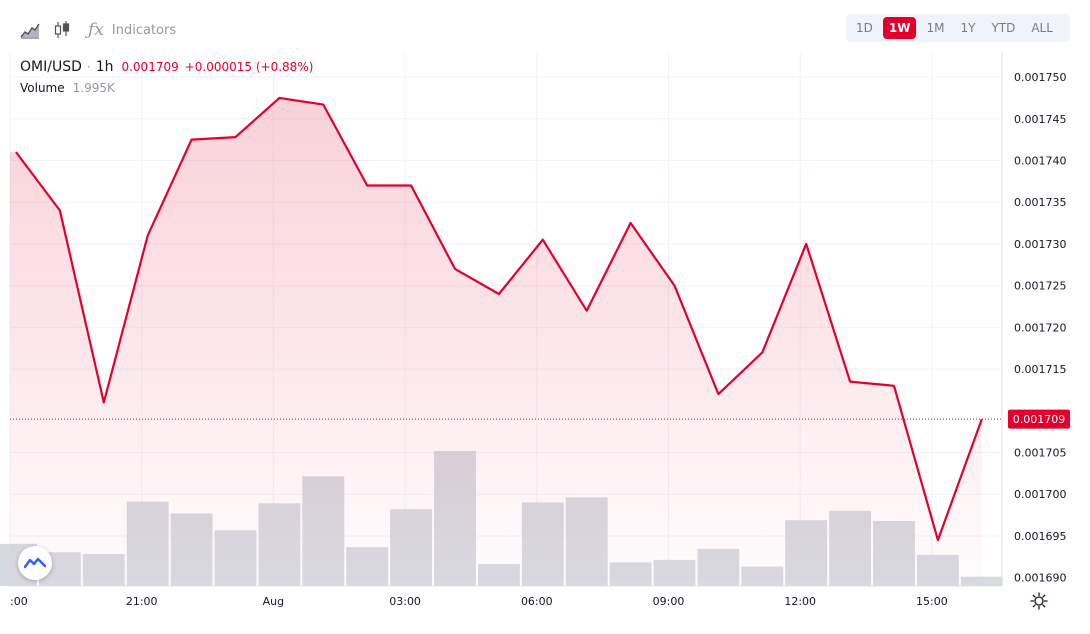 Image resolution: width=1090 pixels, height=634 pixels. I want to click on price-tick-label: 0.001735, so click(1040, 202).